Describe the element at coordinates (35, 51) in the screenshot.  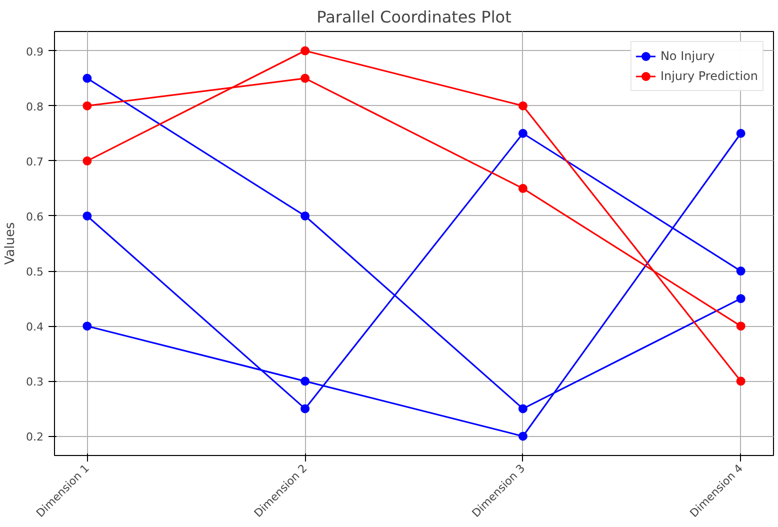
I see `y-tick-label: 0.9` at that location.